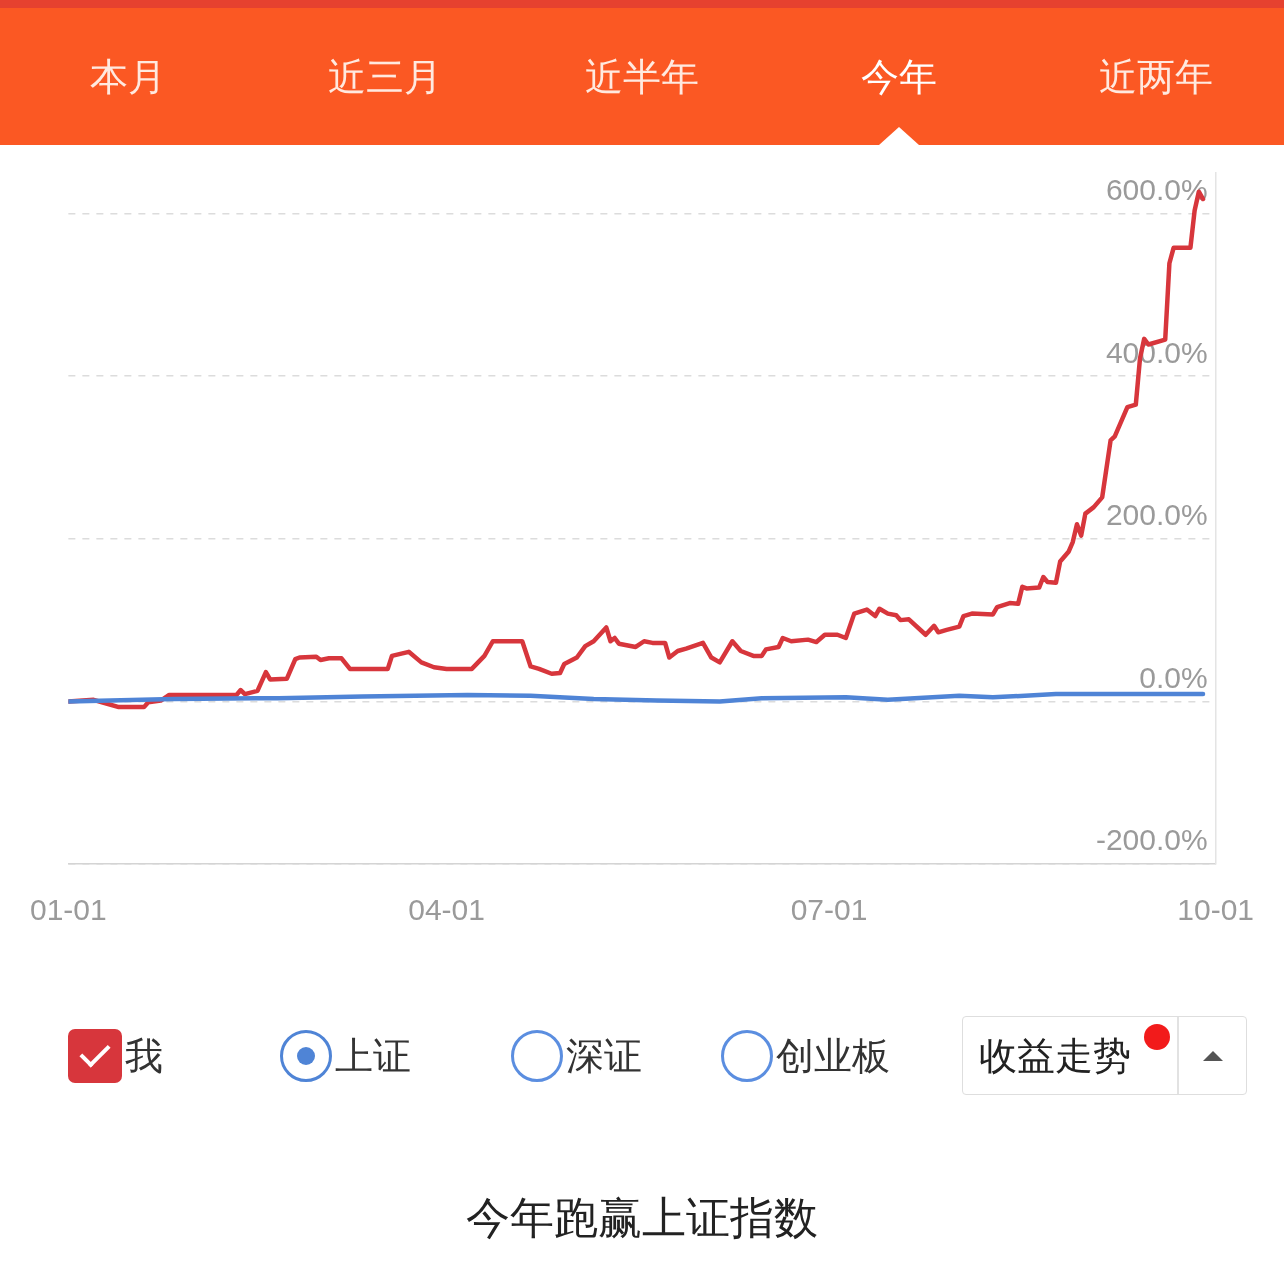 The width and height of the screenshot is (1284, 1284). I want to click on x-tick-label: 04-01, so click(446, 910).